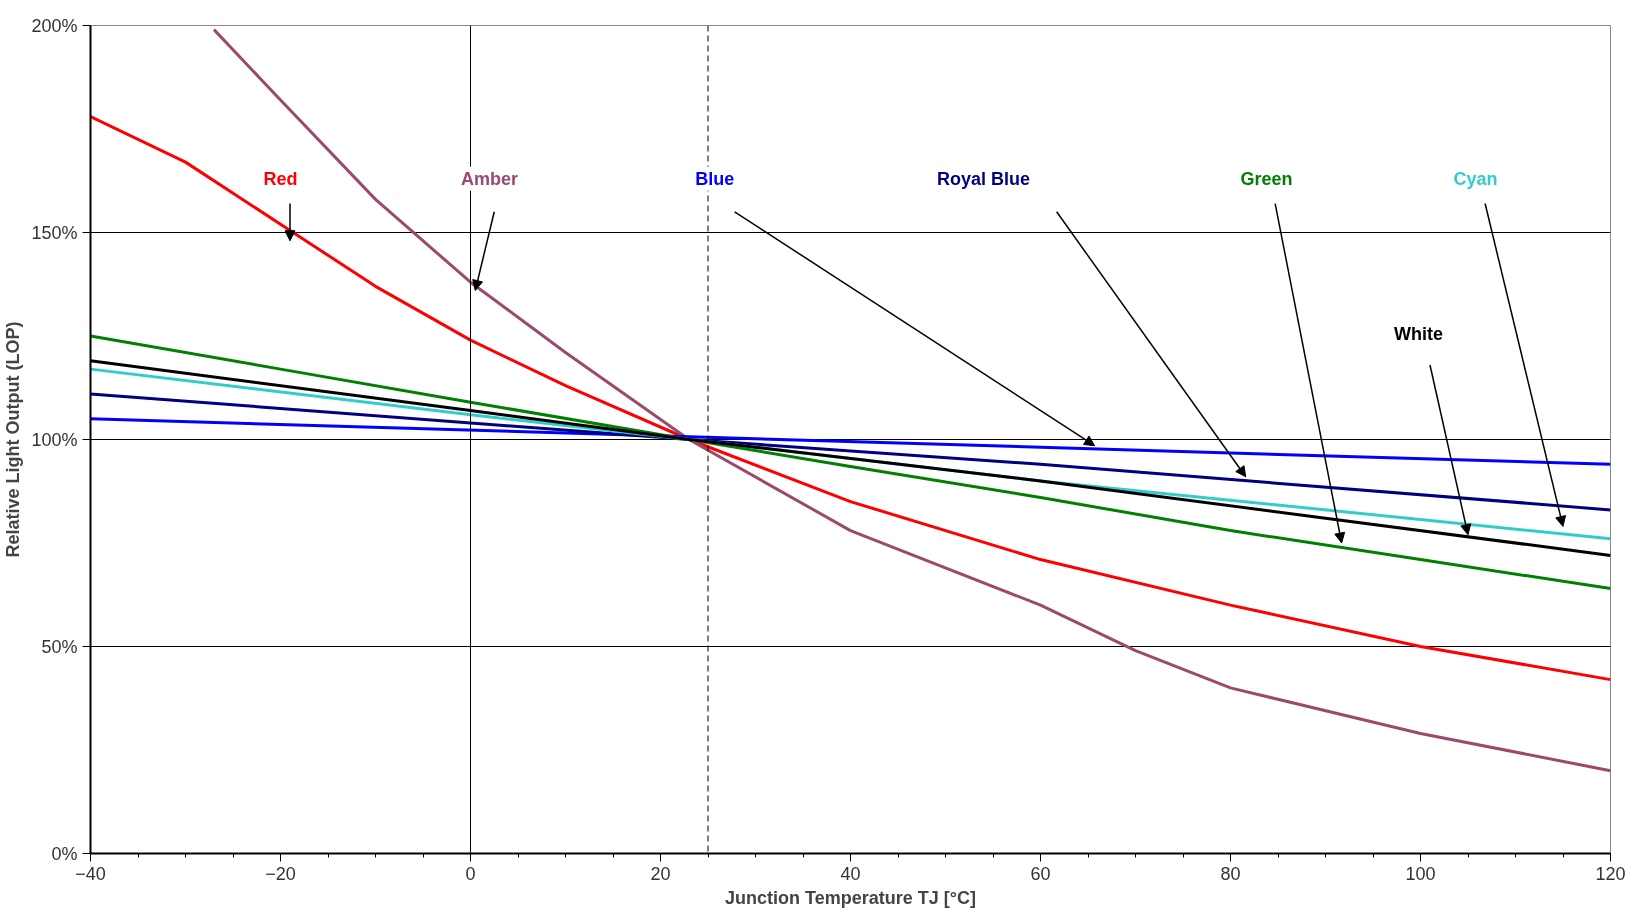  I want to click on y-tick-label: 200%, so click(54, 25).